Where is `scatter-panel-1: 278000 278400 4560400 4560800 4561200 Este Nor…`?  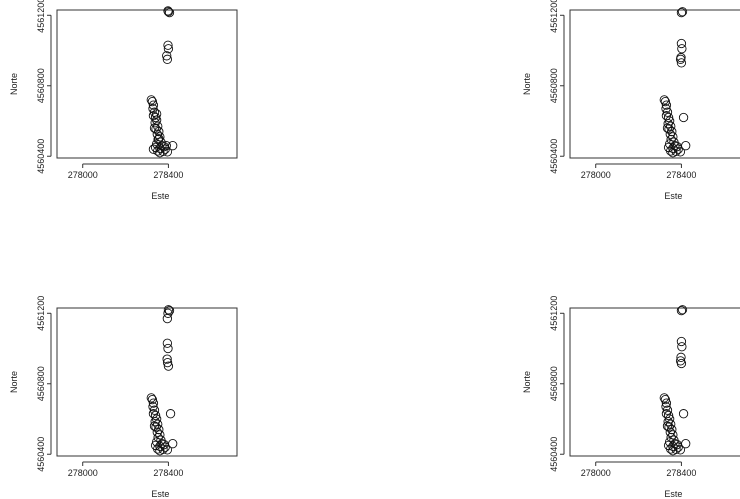 scatter-panel-1: 278000 278400 4560400 4560800 4561200 Este Nor… is located at coordinates (123, 100).